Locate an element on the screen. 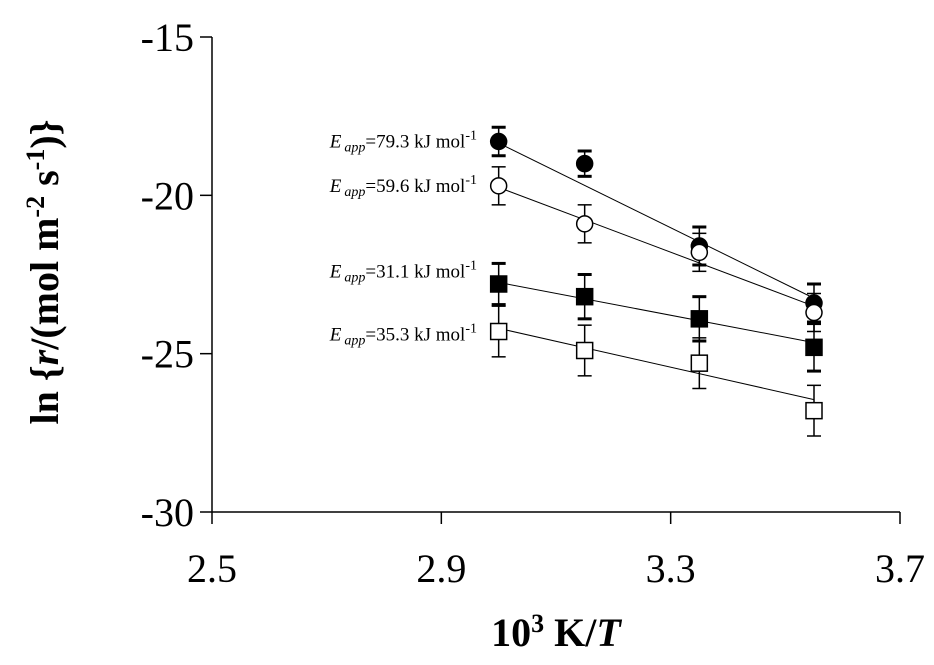  y-axis-ticks: -15 -20 -25 -30 is located at coordinates (176, 275).